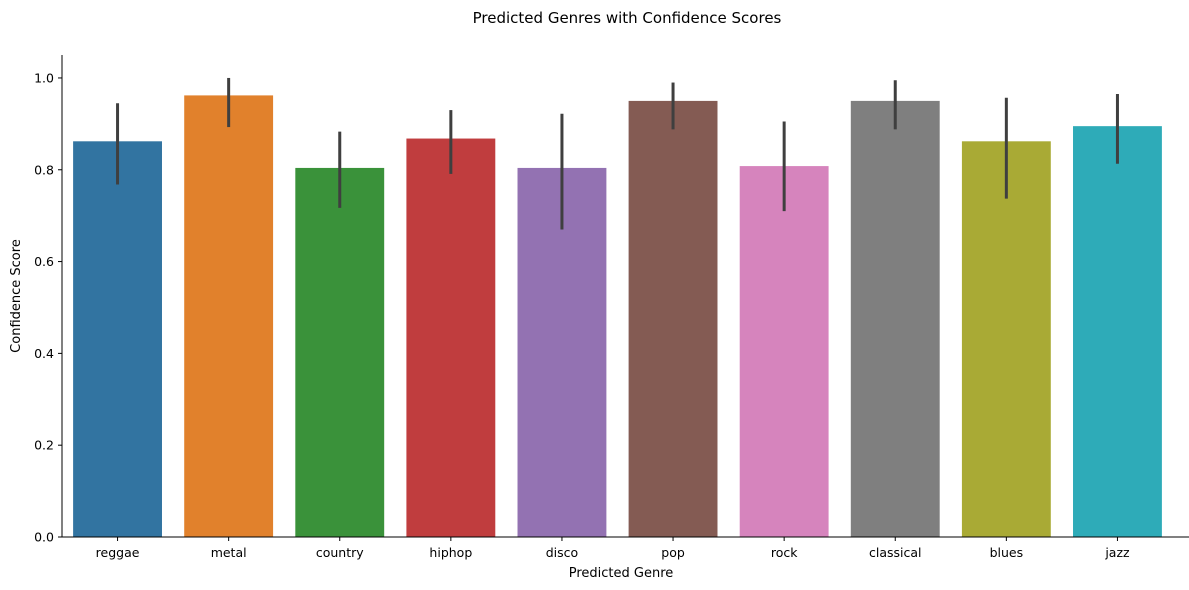  Describe the element at coordinates (895, 552) in the screenshot. I see `x-tick-label: classical` at that location.